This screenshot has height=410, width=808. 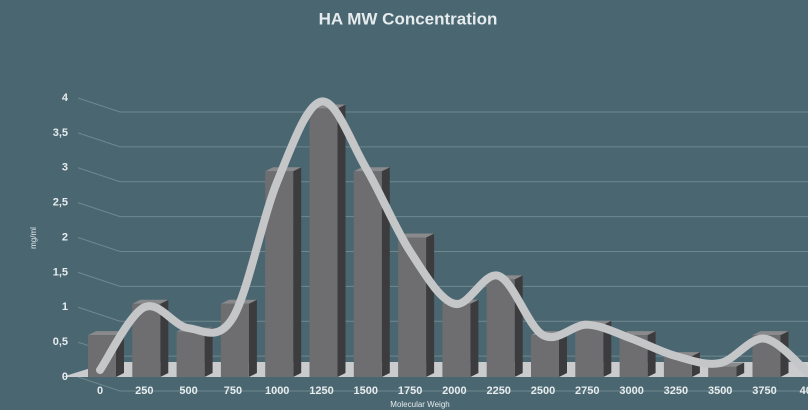 I want to click on y-tick-label: 3, so click(x=65, y=168).